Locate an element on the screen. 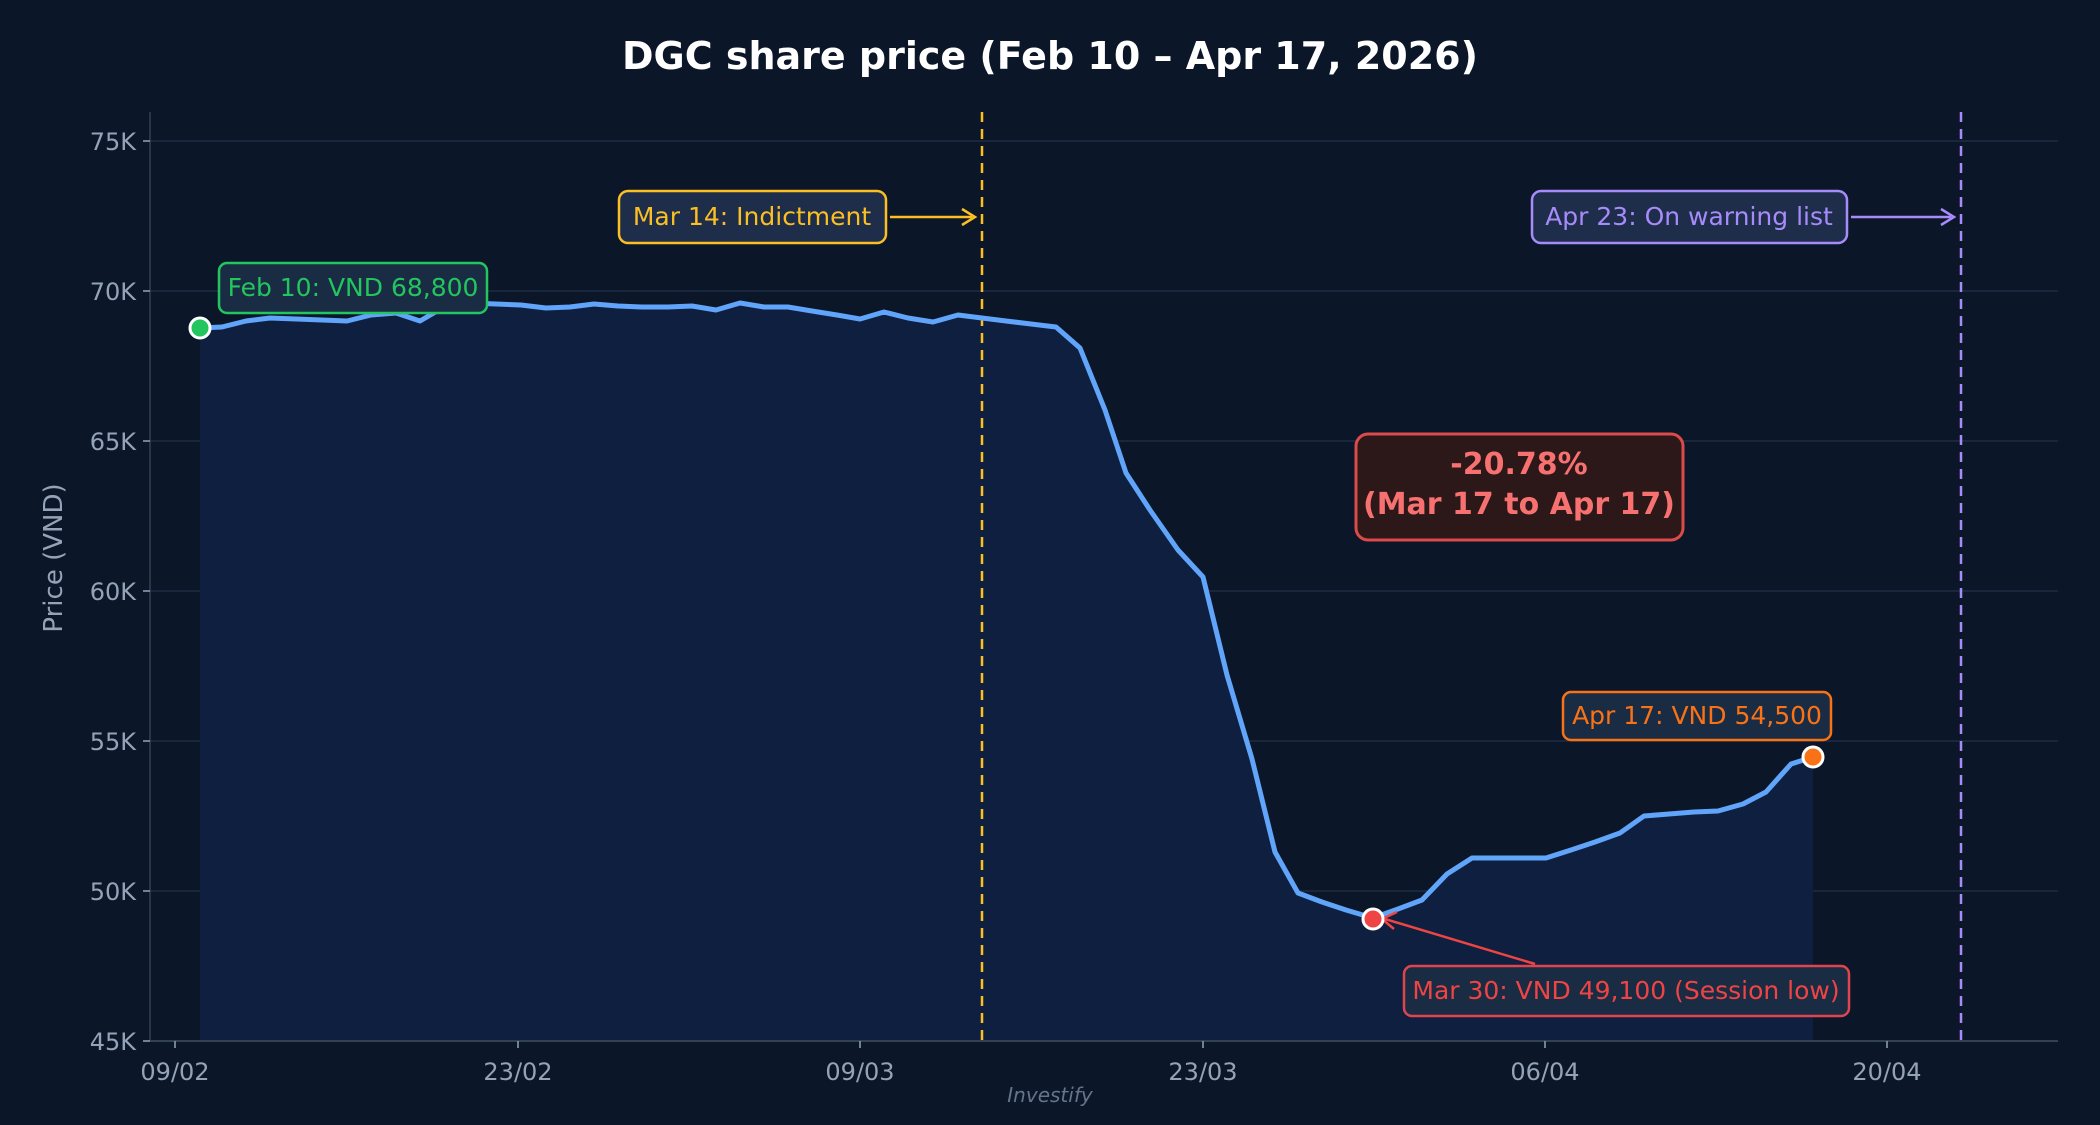 The width and height of the screenshot is (2100, 1125). y-tick-65k: 65K is located at coordinates (114, 442).